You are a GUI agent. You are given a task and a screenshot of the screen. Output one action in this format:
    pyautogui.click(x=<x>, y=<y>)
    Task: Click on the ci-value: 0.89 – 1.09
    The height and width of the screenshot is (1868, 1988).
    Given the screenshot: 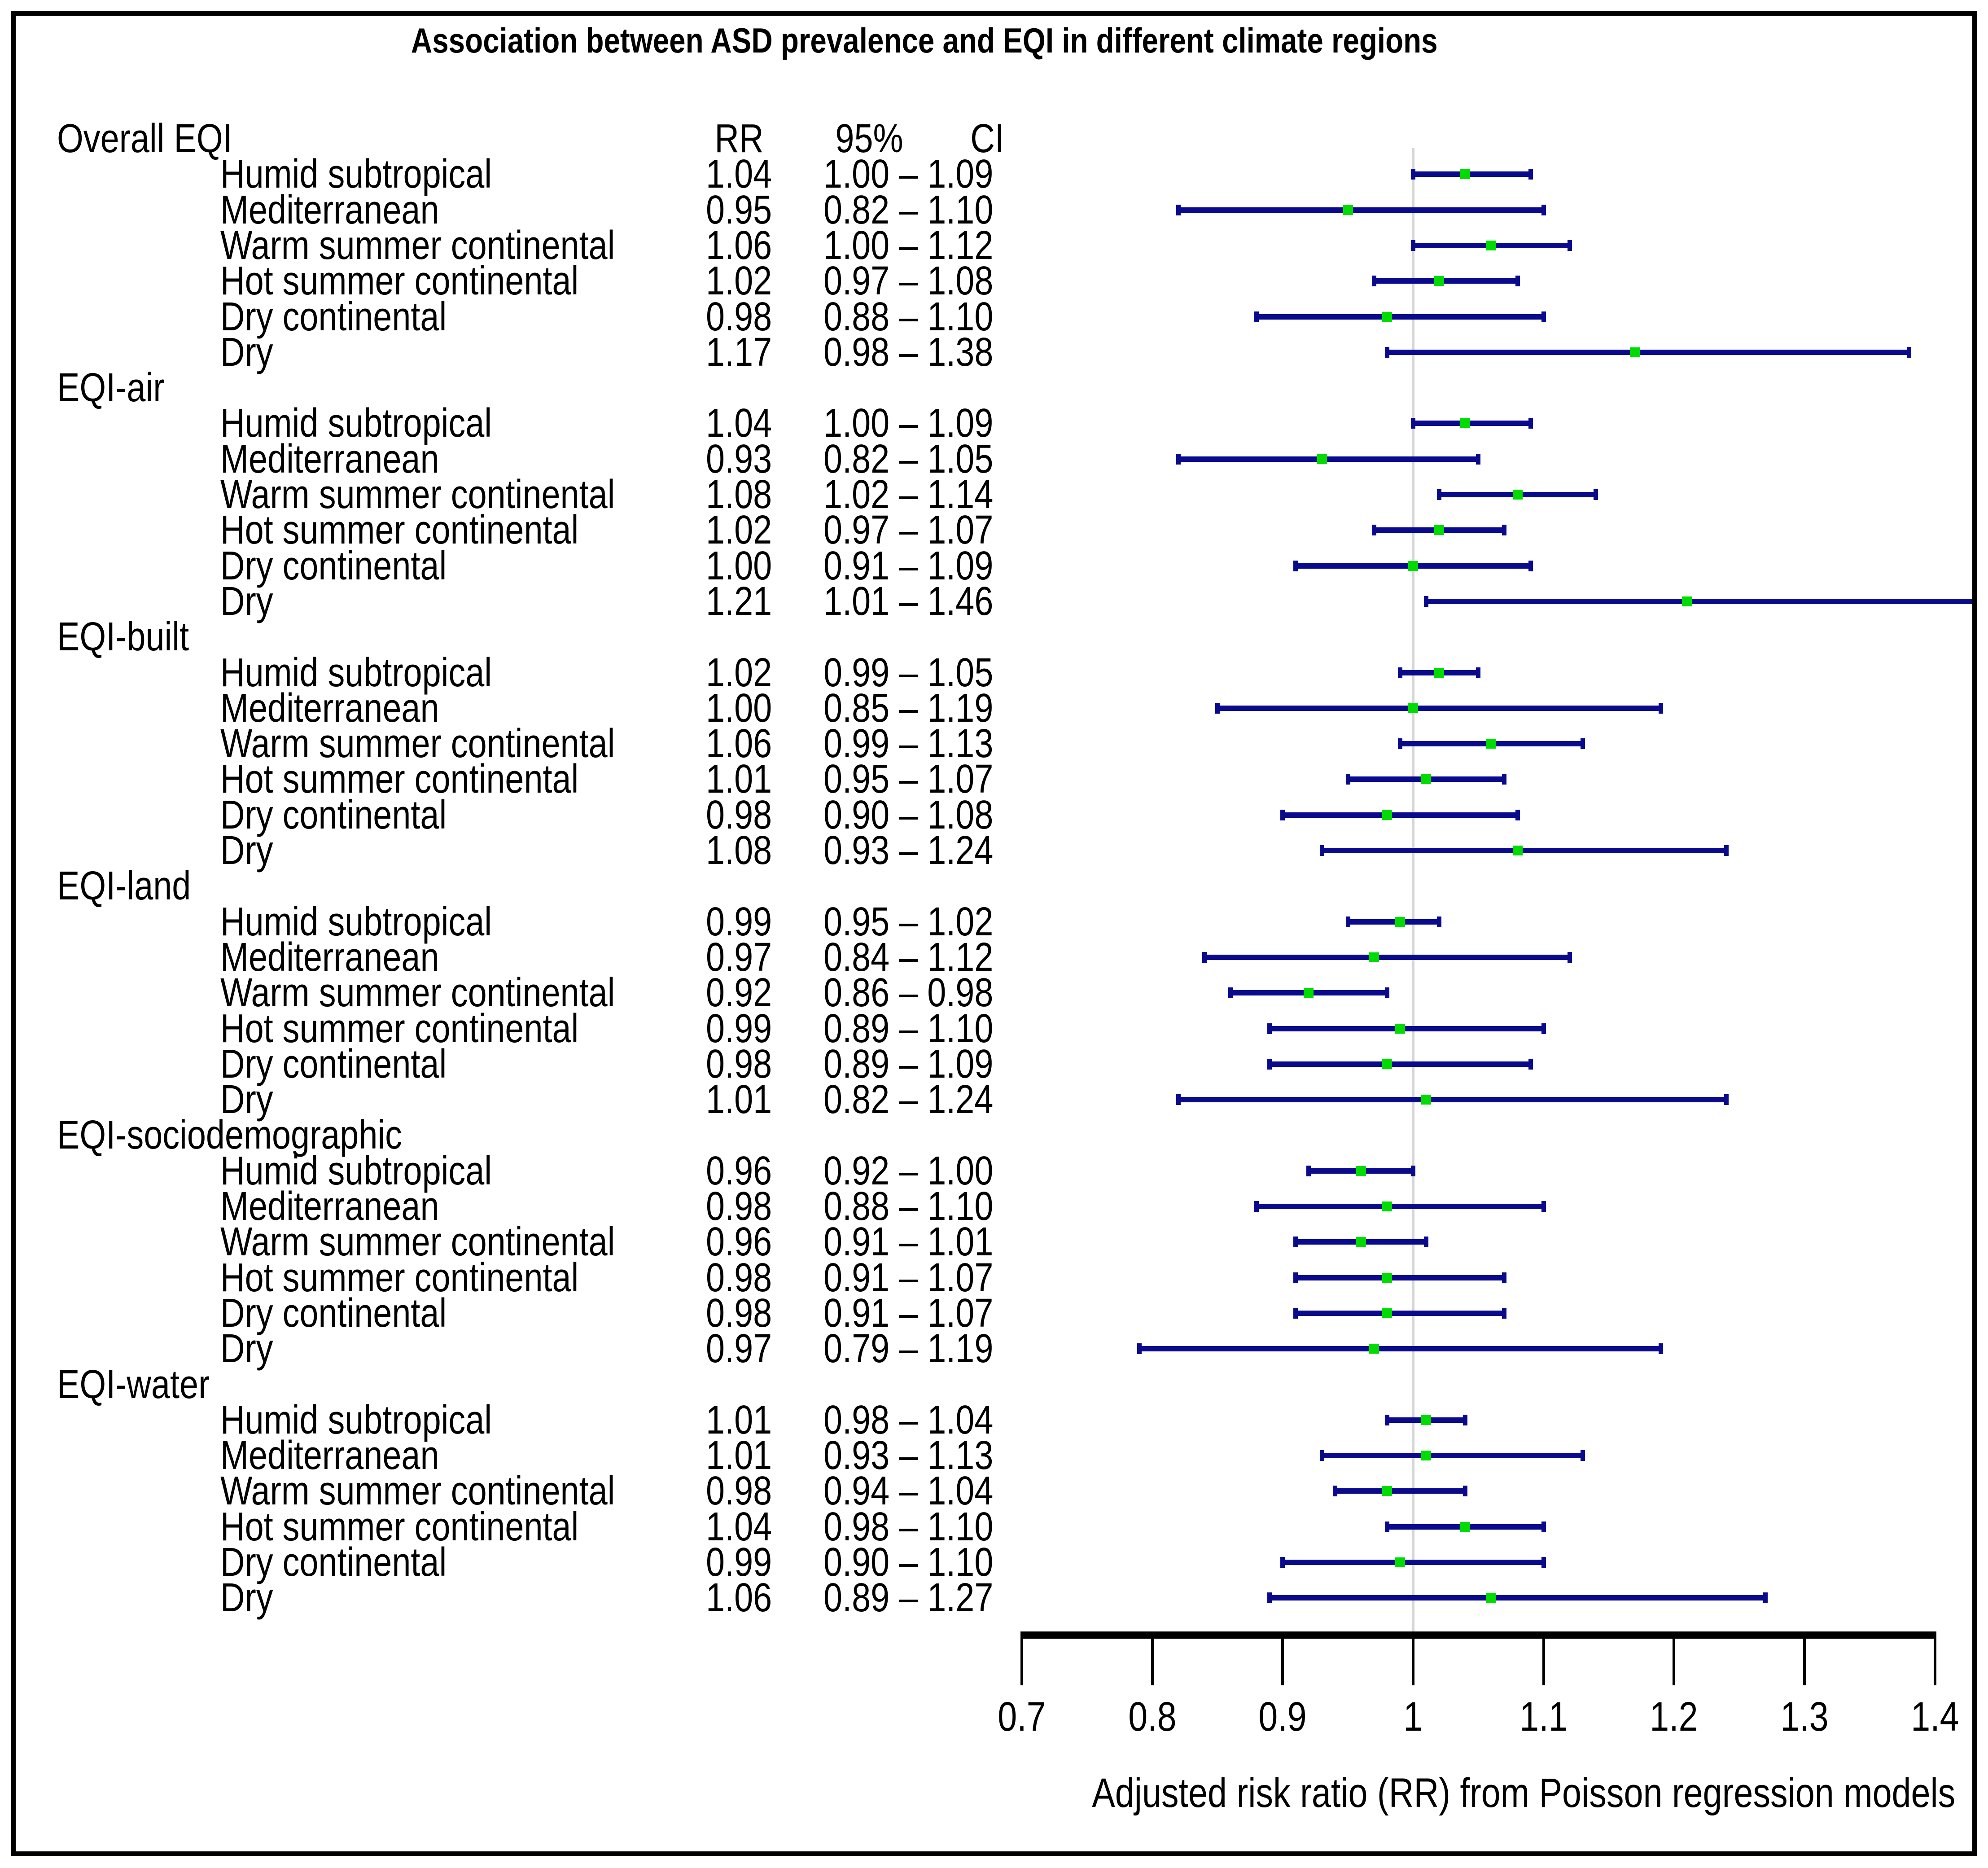 What is the action you would take?
    pyautogui.click(x=909, y=1064)
    